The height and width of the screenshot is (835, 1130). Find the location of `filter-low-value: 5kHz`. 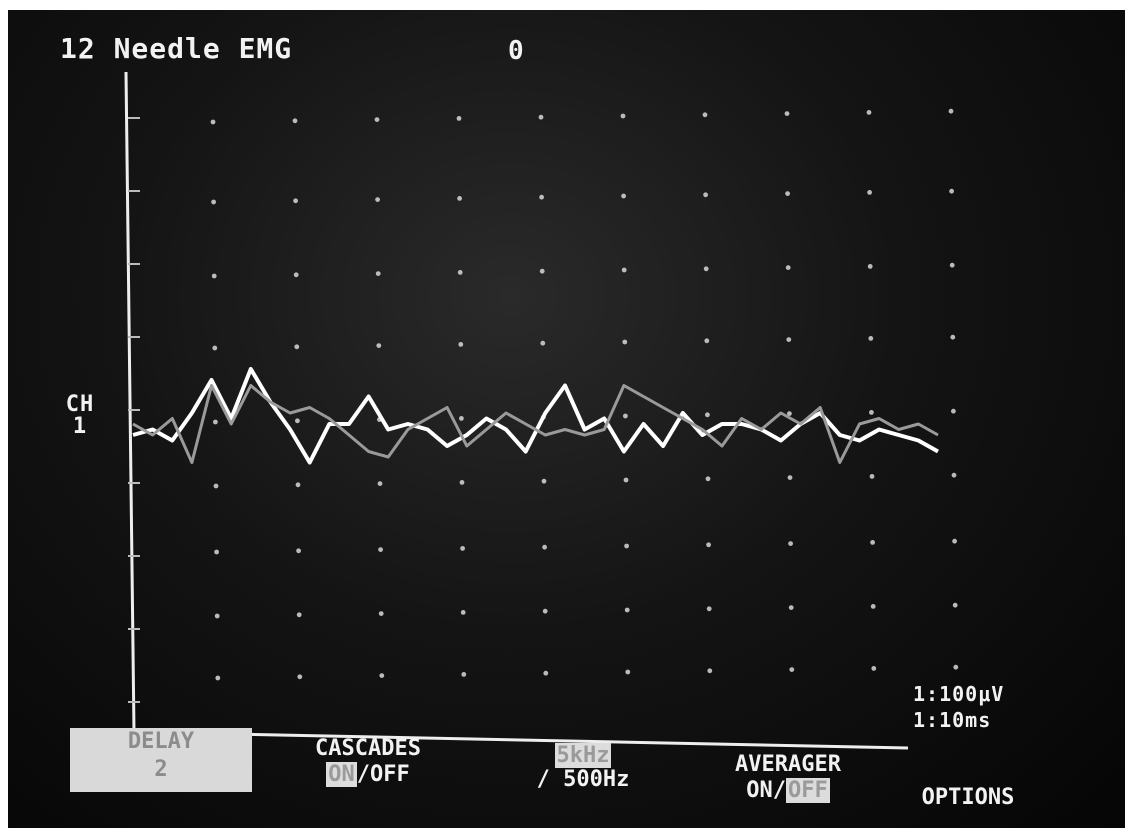

filter-low-value: 5kHz is located at coordinates (583, 755).